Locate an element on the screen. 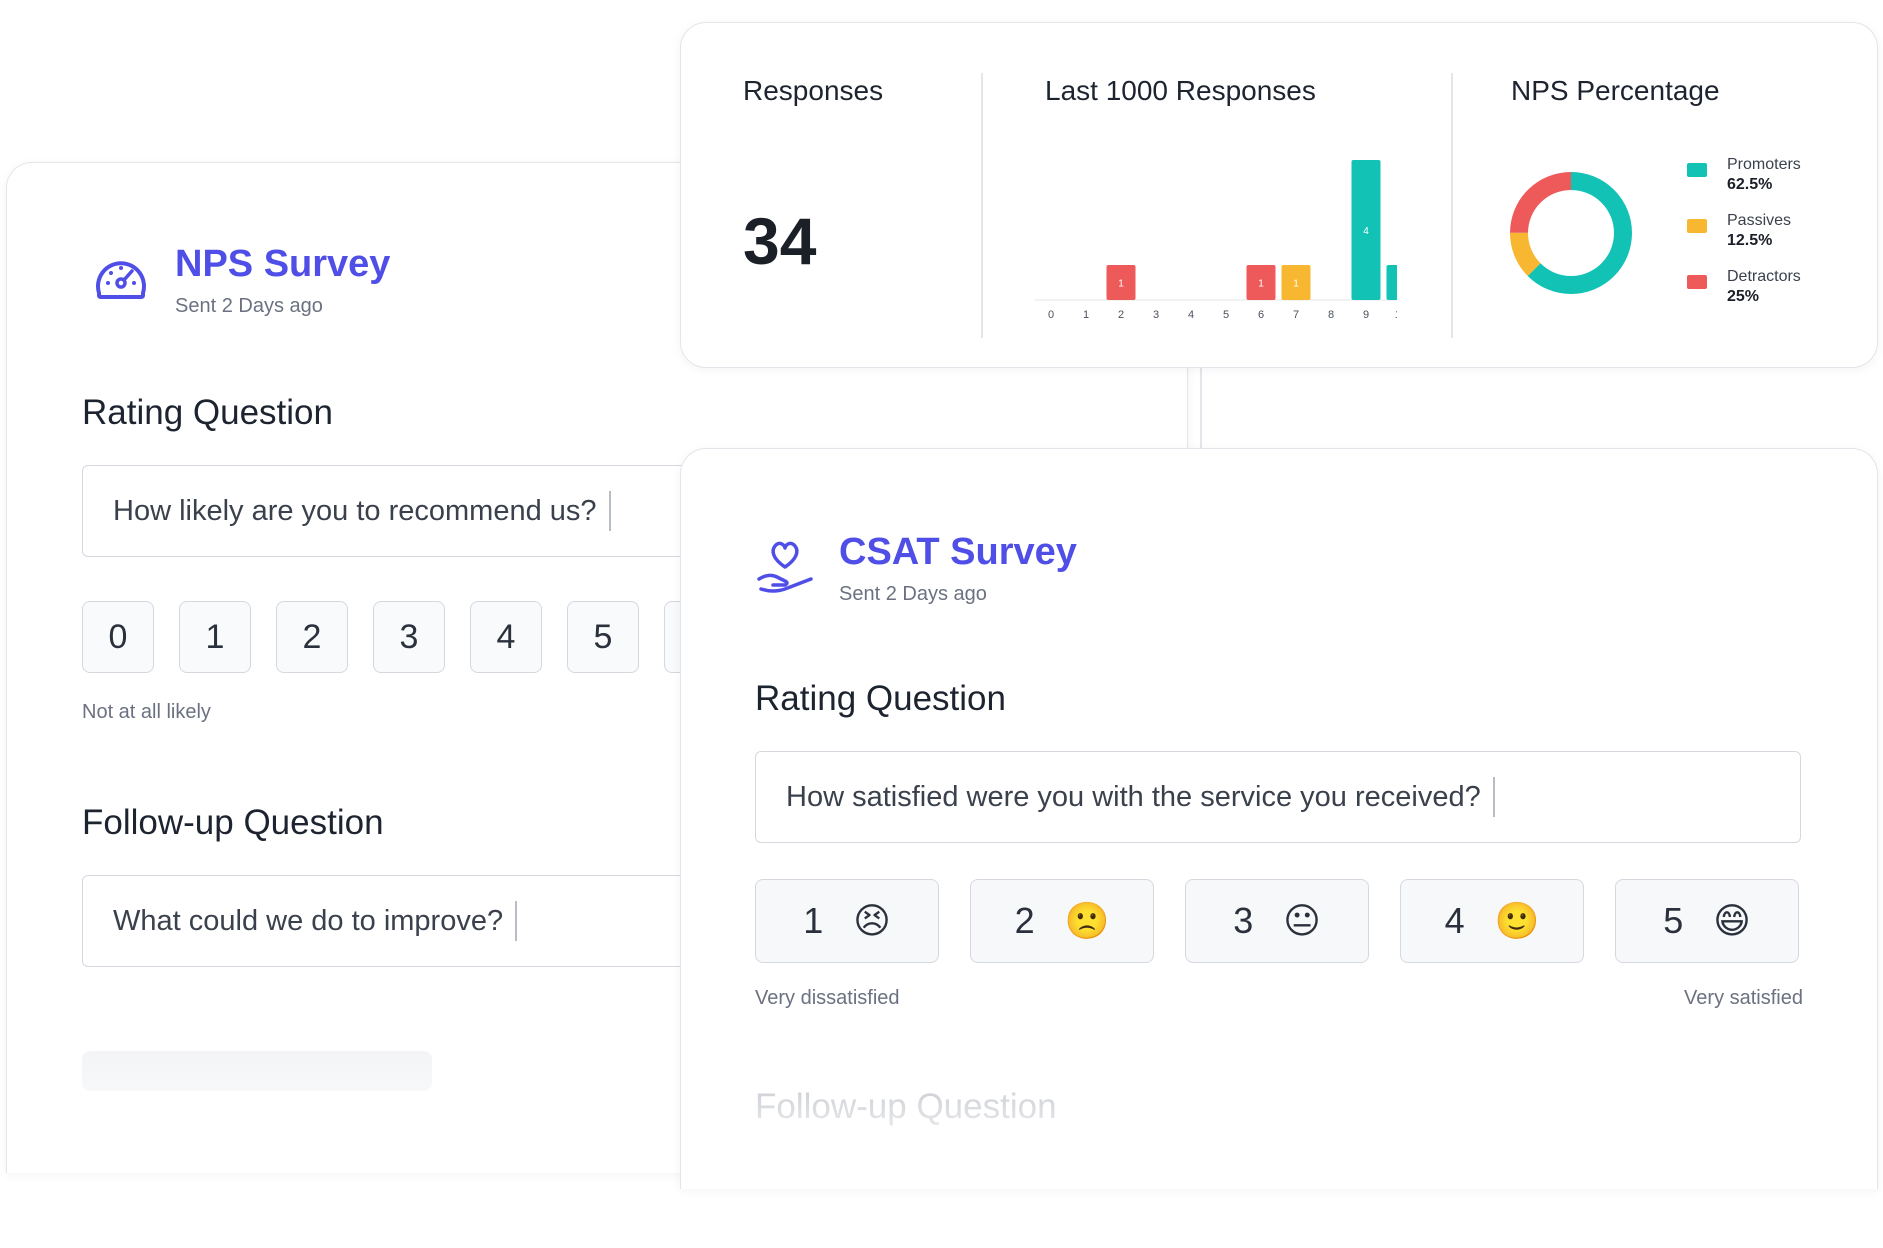  csat-option-4: 4 🙂 is located at coordinates (1492, 921).